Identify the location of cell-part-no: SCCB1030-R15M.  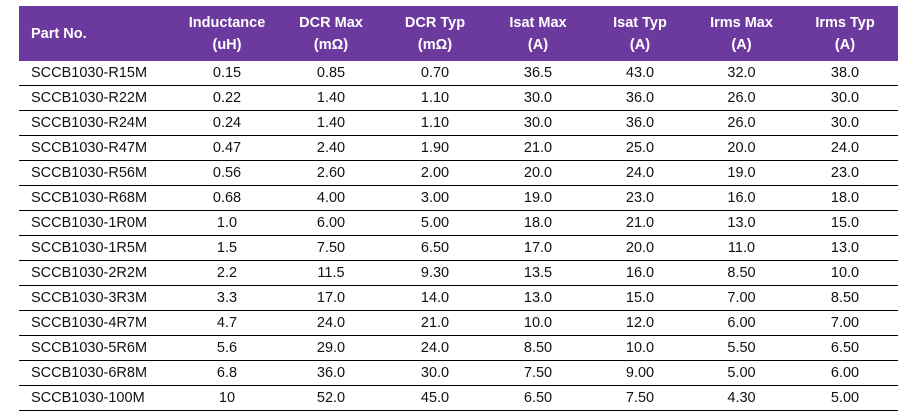
(97, 73).